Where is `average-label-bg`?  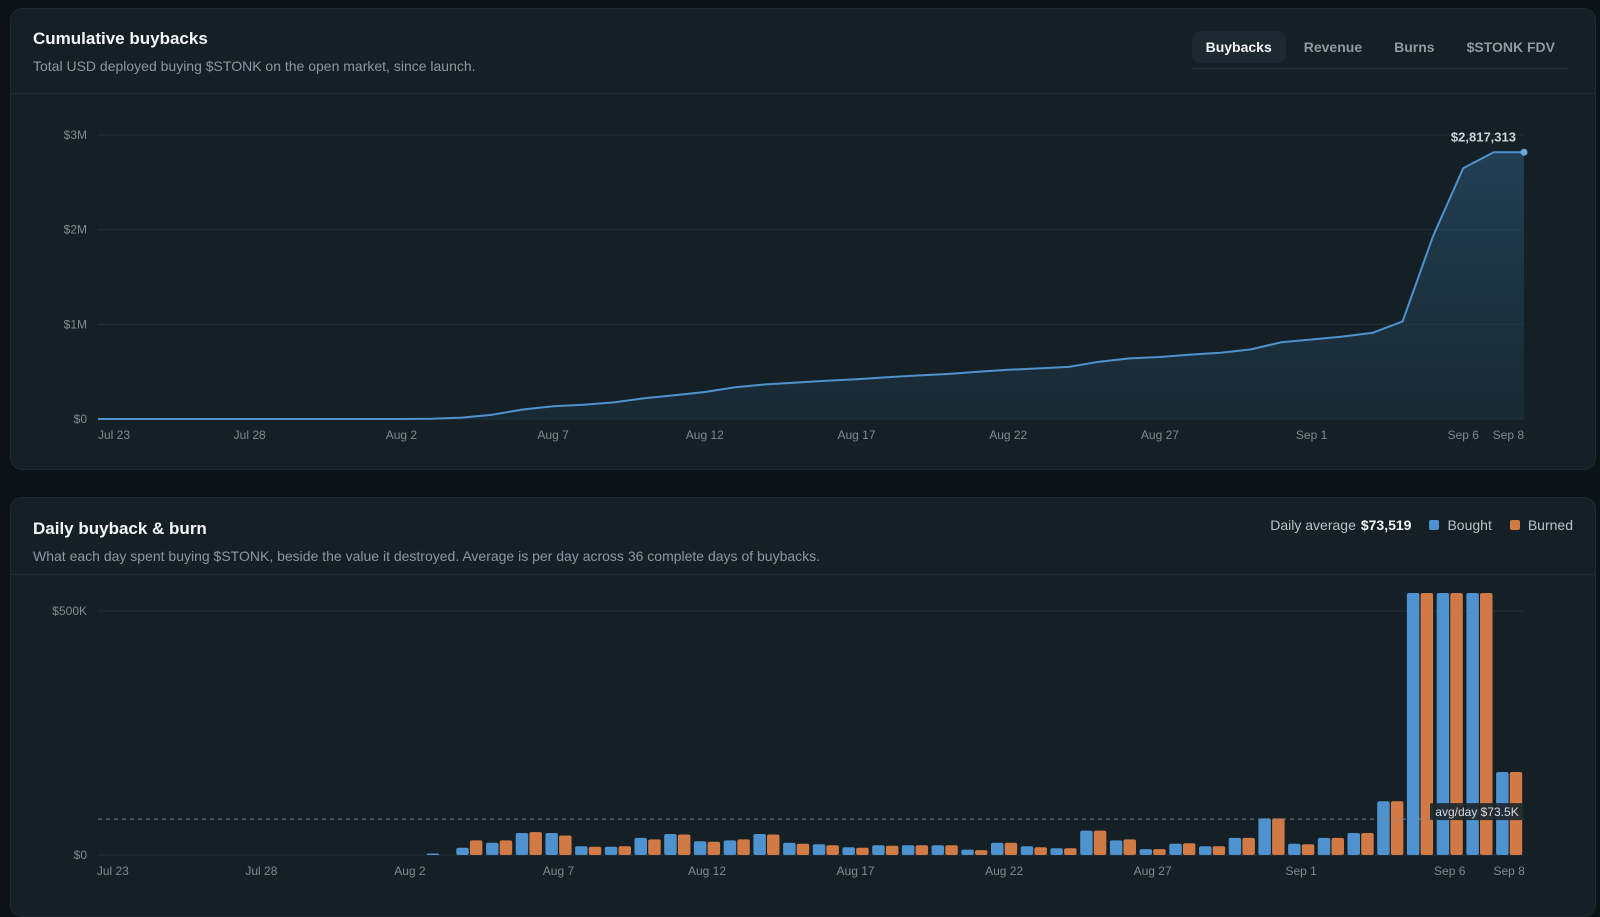
average-label-bg is located at coordinates (1477, 812).